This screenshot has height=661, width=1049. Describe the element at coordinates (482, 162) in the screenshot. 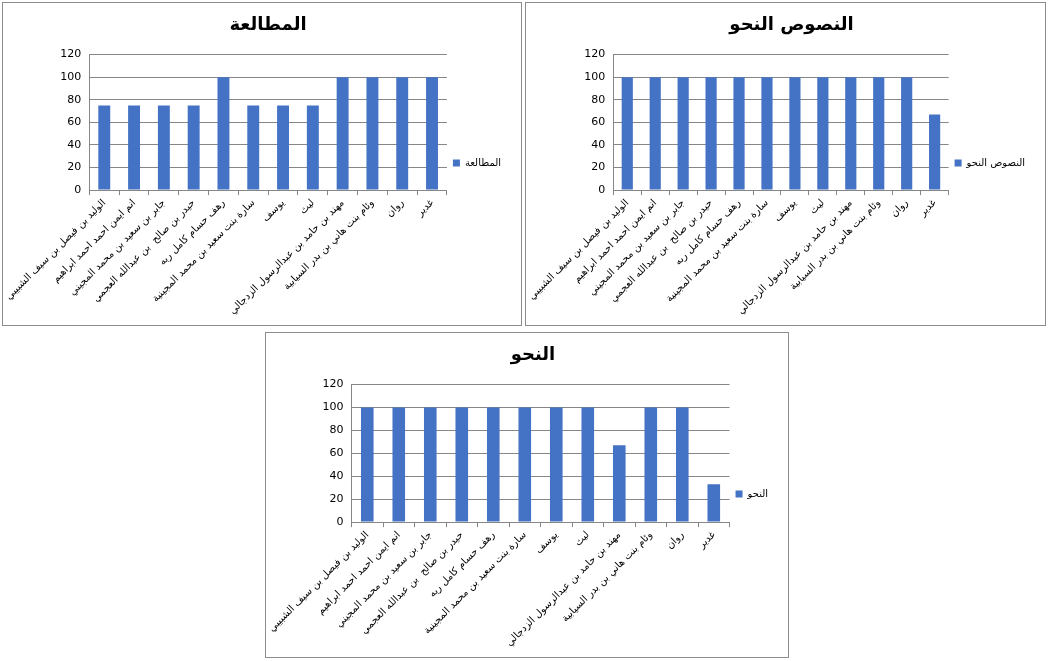

I see `legend-label: المطالعة` at that location.